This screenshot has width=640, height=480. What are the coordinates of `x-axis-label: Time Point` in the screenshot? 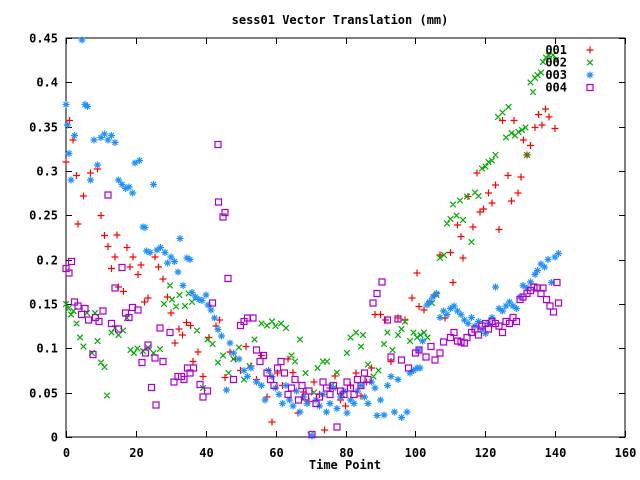 It's located at (345, 465).